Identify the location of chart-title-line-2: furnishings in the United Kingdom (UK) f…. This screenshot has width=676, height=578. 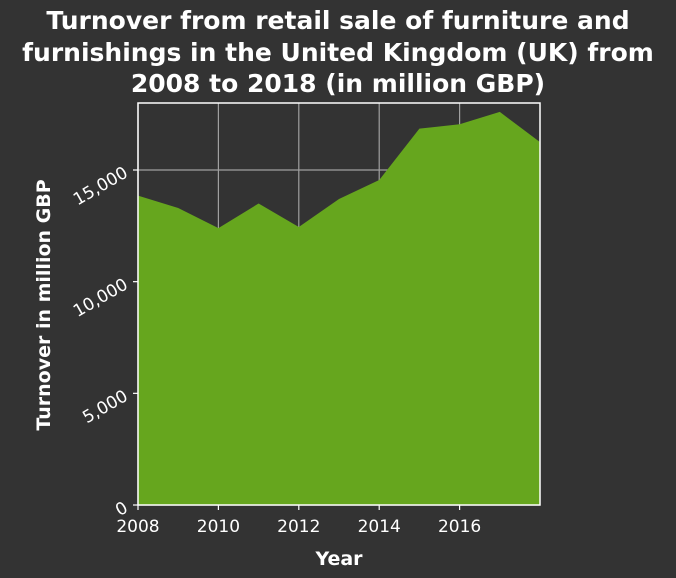
(338, 52).